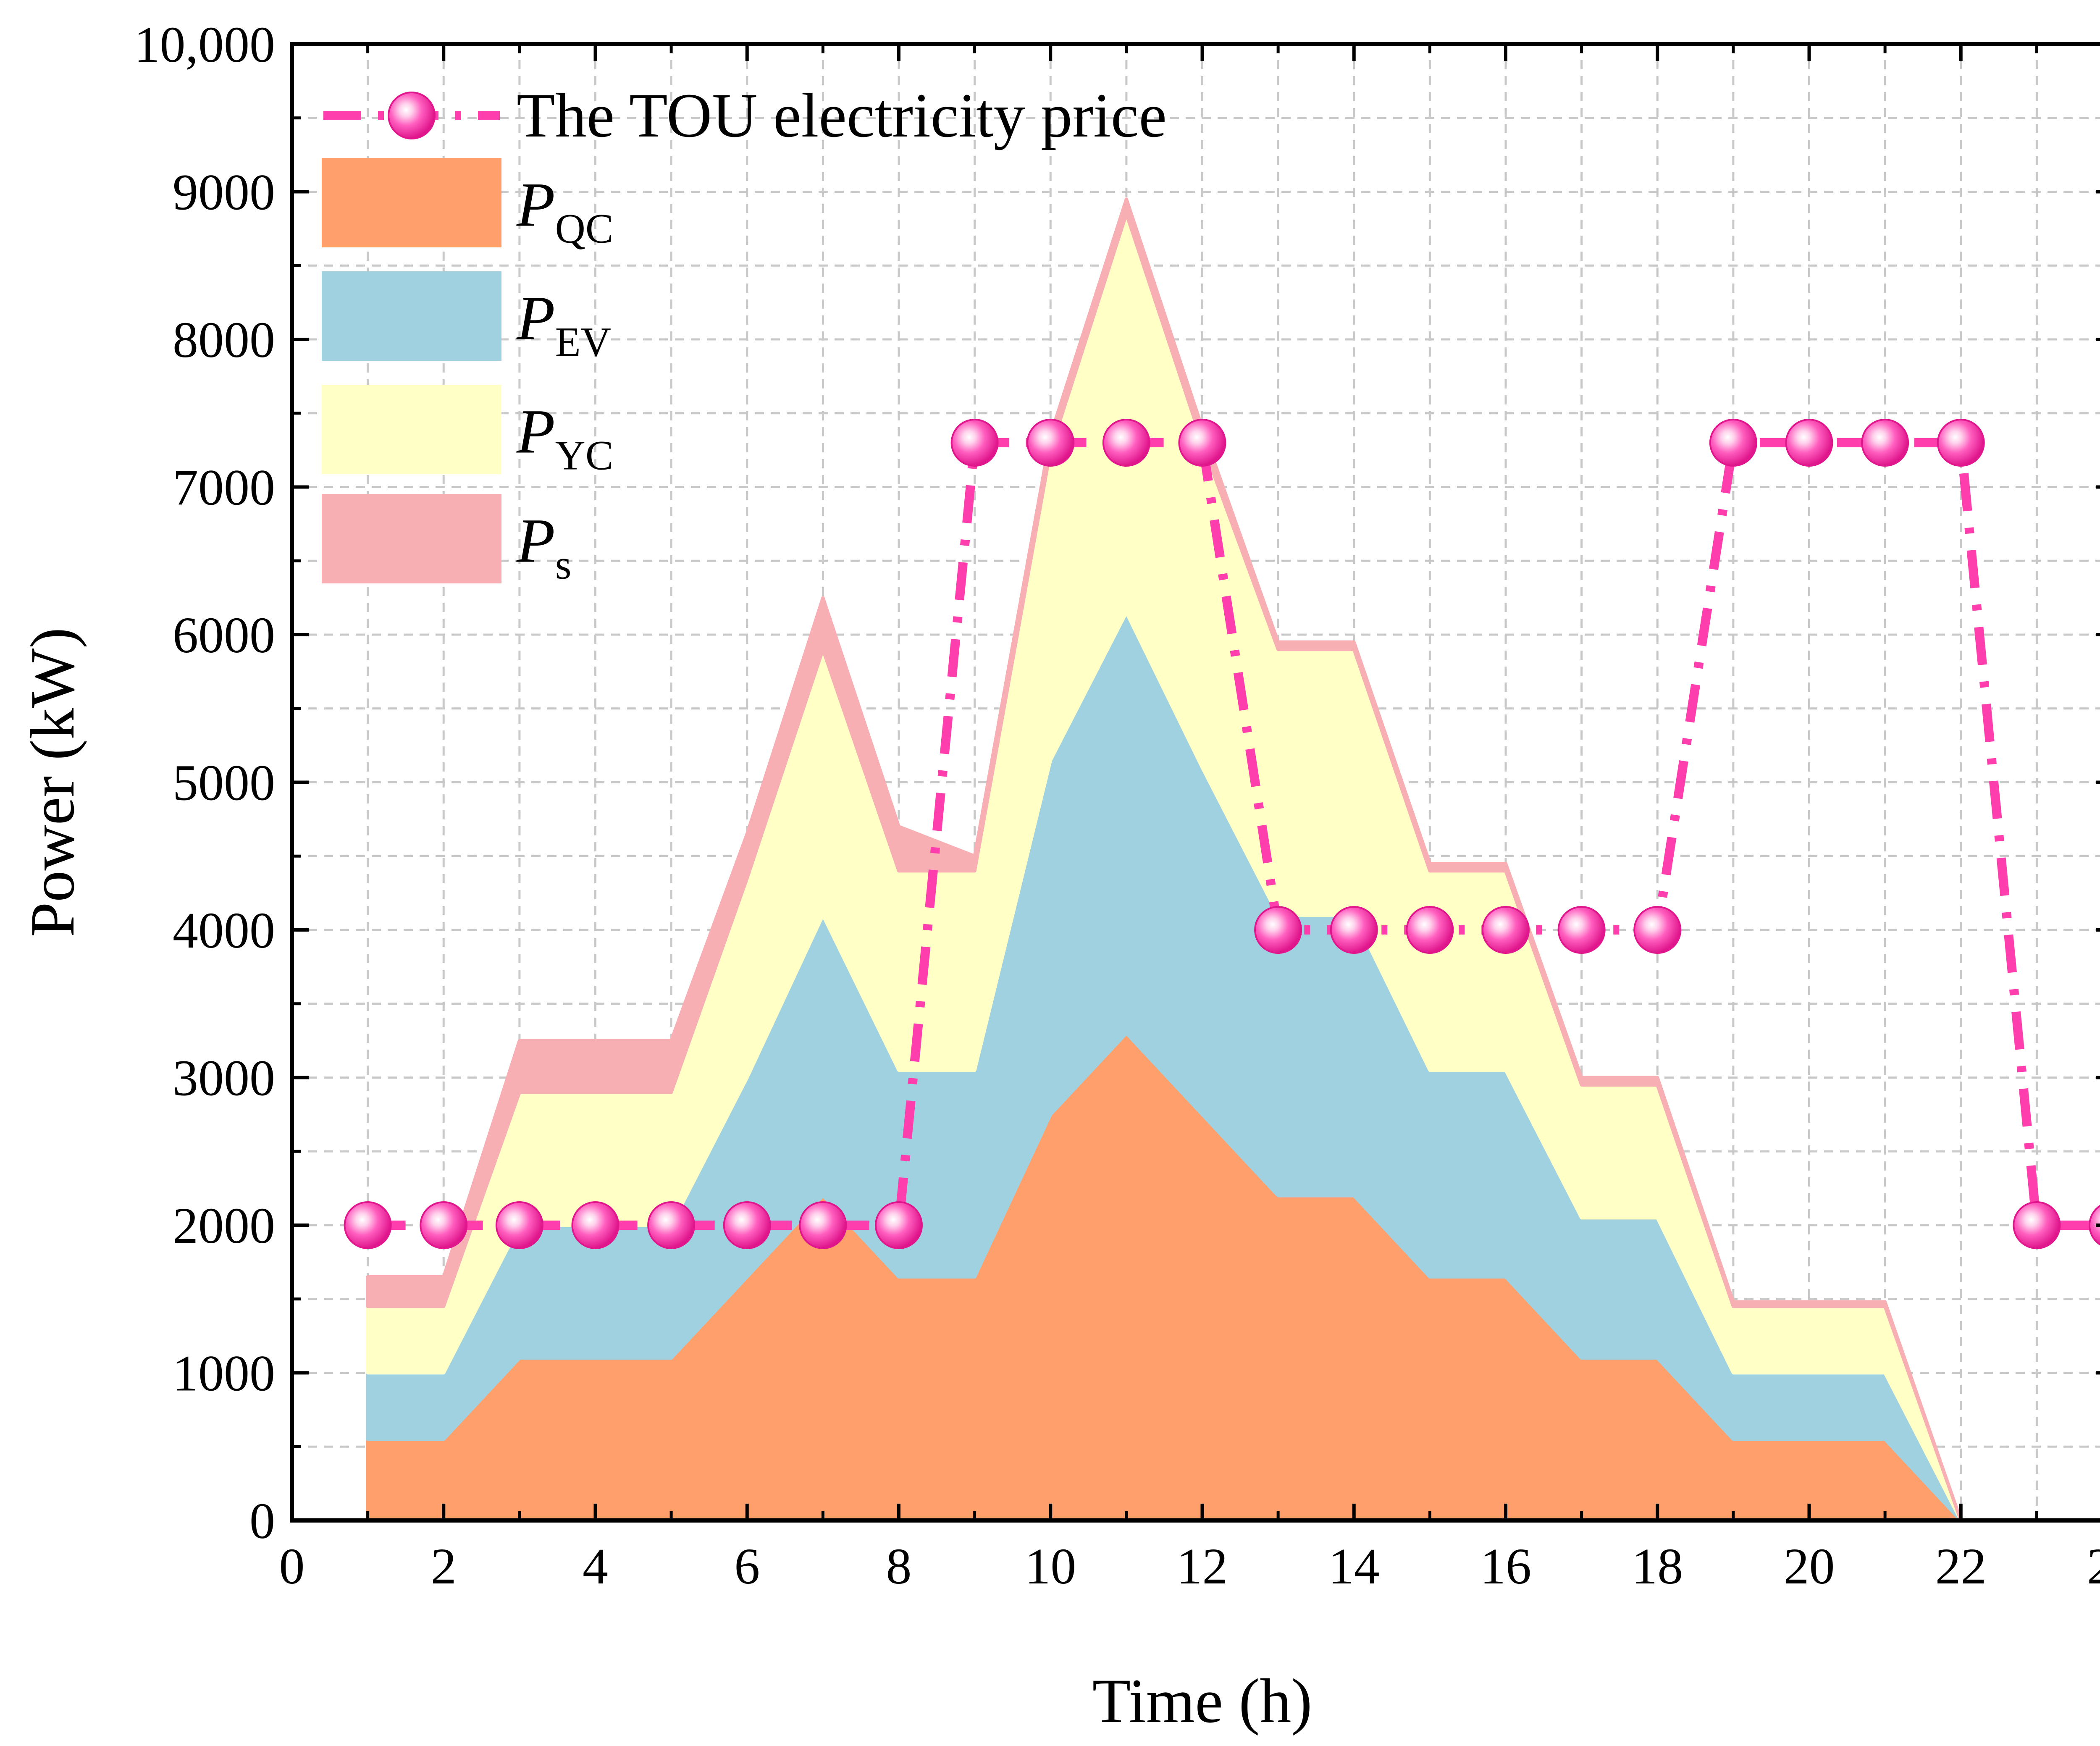 Image resolution: width=2100 pixels, height=1746 pixels. Describe the element at coordinates (224, 340) in the screenshot. I see `y-left-tick-label: 8000` at that location.